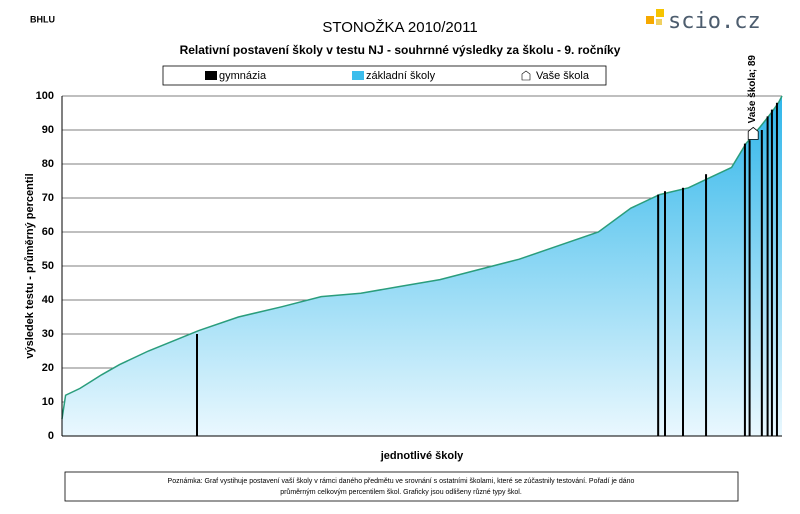 The width and height of the screenshot is (800, 514). I want to click on legend-label: Vaše škola, so click(563, 76).